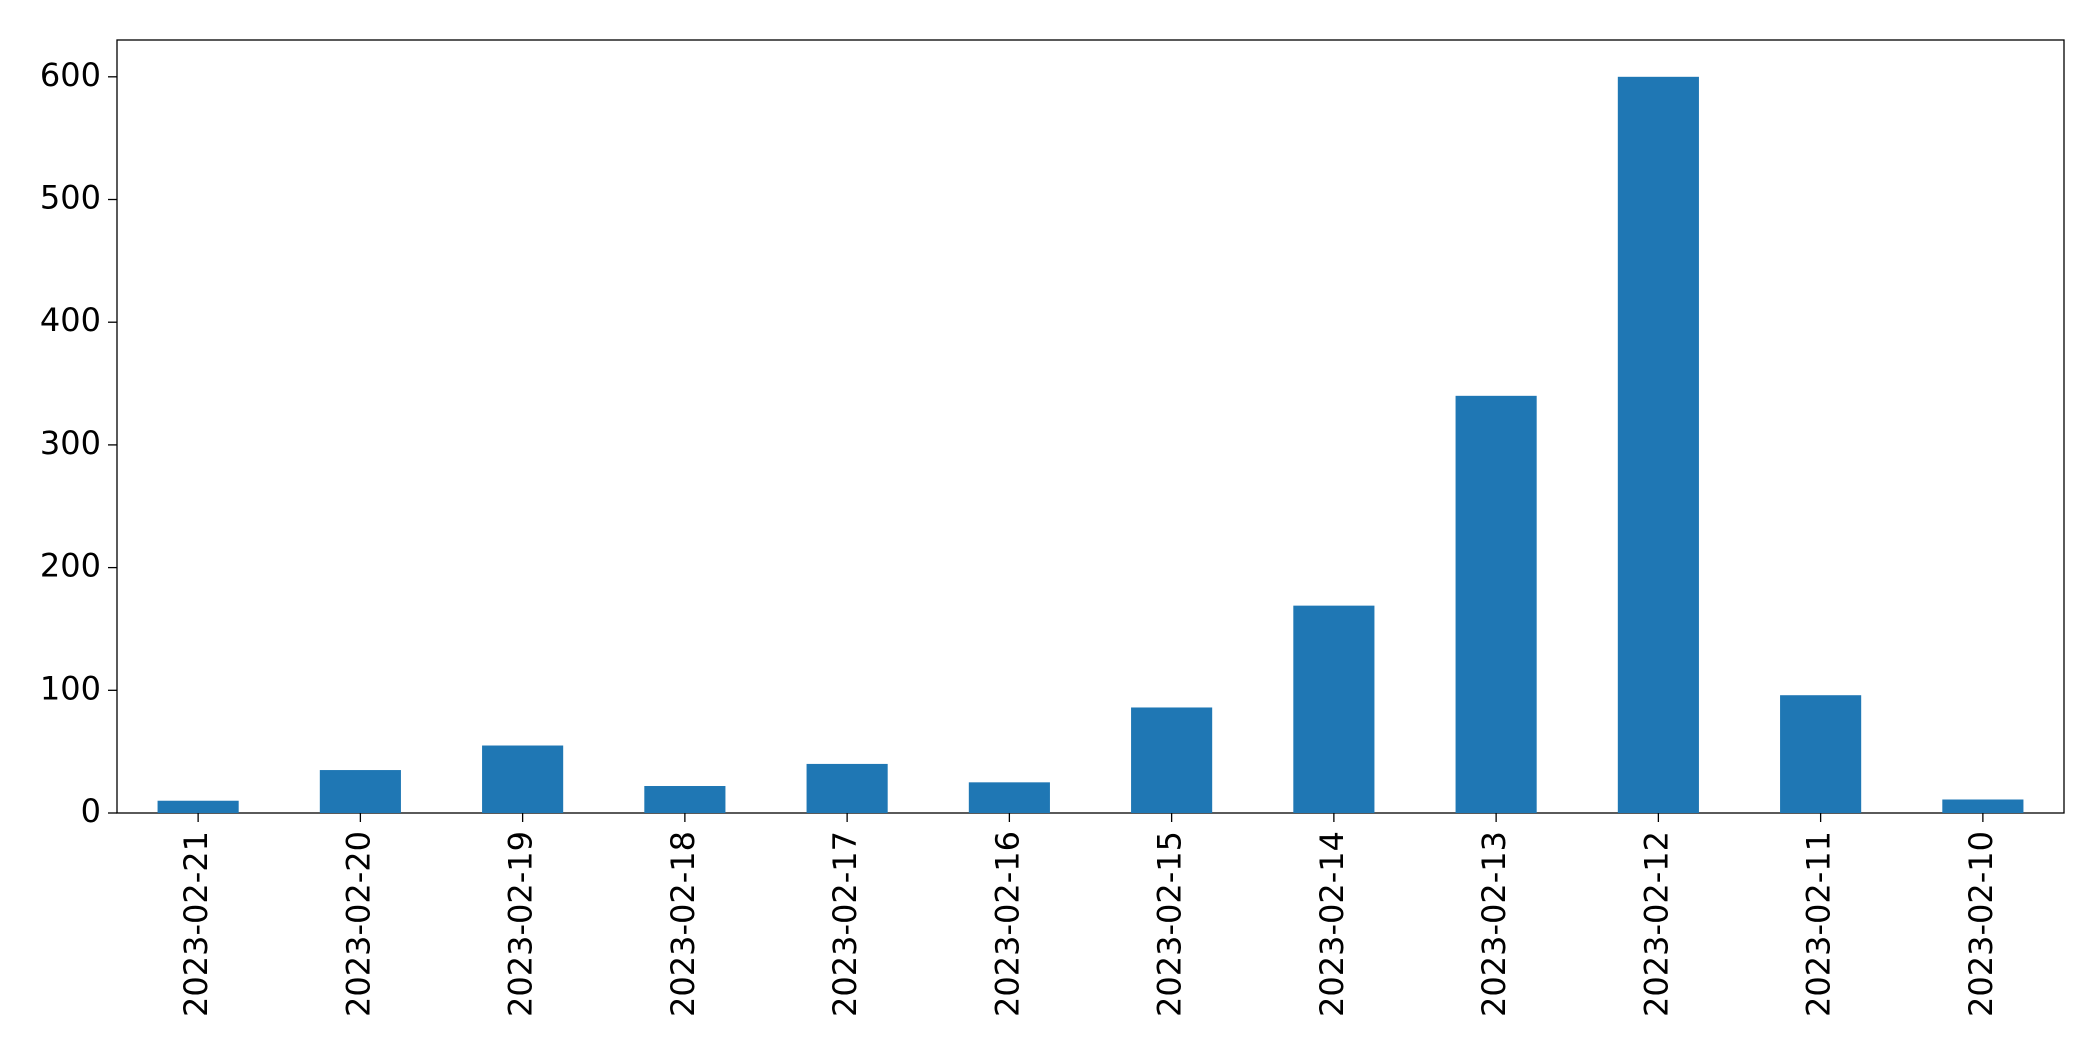 The height and width of the screenshot is (1061, 2093). Describe the element at coordinates (70, 566) in the screenshot. I see `y-tick-label: 200` at that location.